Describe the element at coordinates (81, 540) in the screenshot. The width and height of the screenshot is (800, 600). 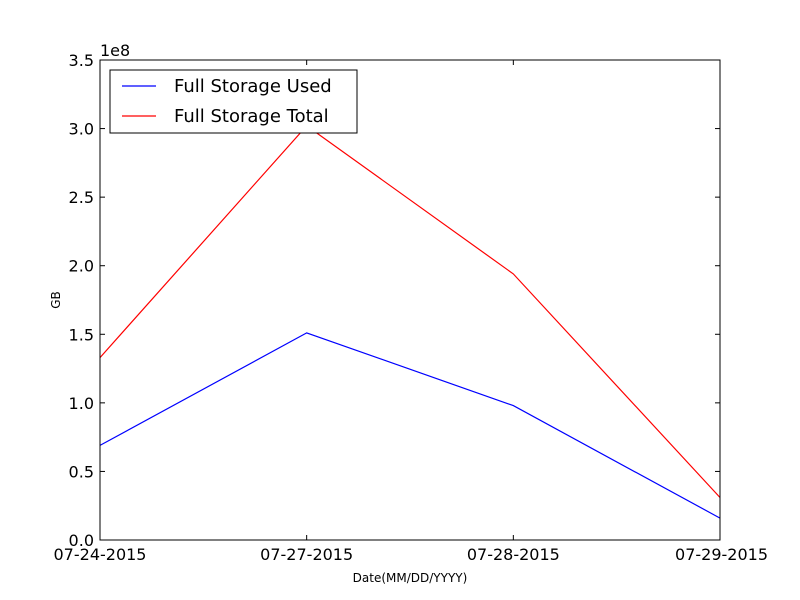
I see `y-tick-label: 0.0` at that location.